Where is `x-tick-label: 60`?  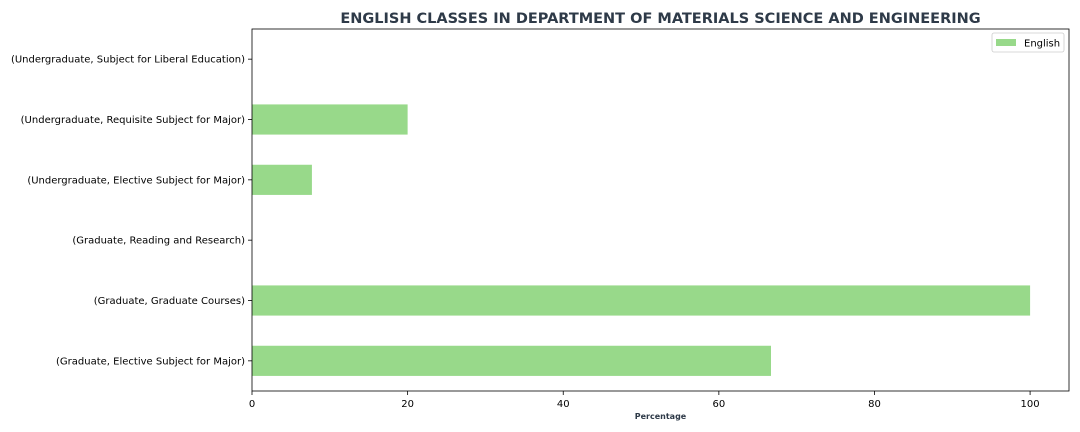
x-tick-label: 60 is located at coordinates (718, 404).